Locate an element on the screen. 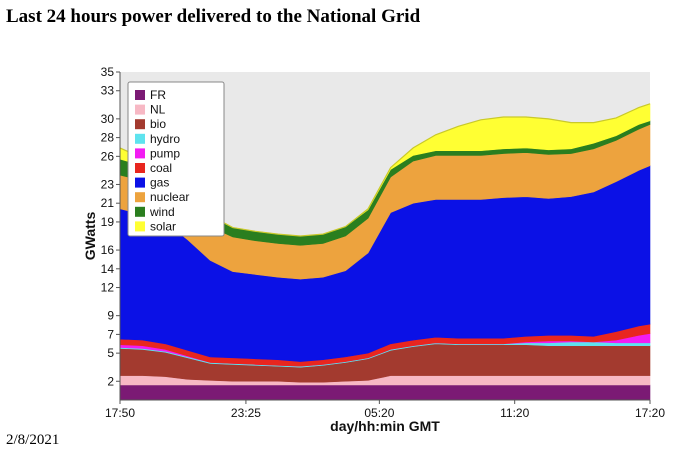 This screenshot has width=680, height=460. legend-swatch-nuclear is located at coordinates (140, 197).